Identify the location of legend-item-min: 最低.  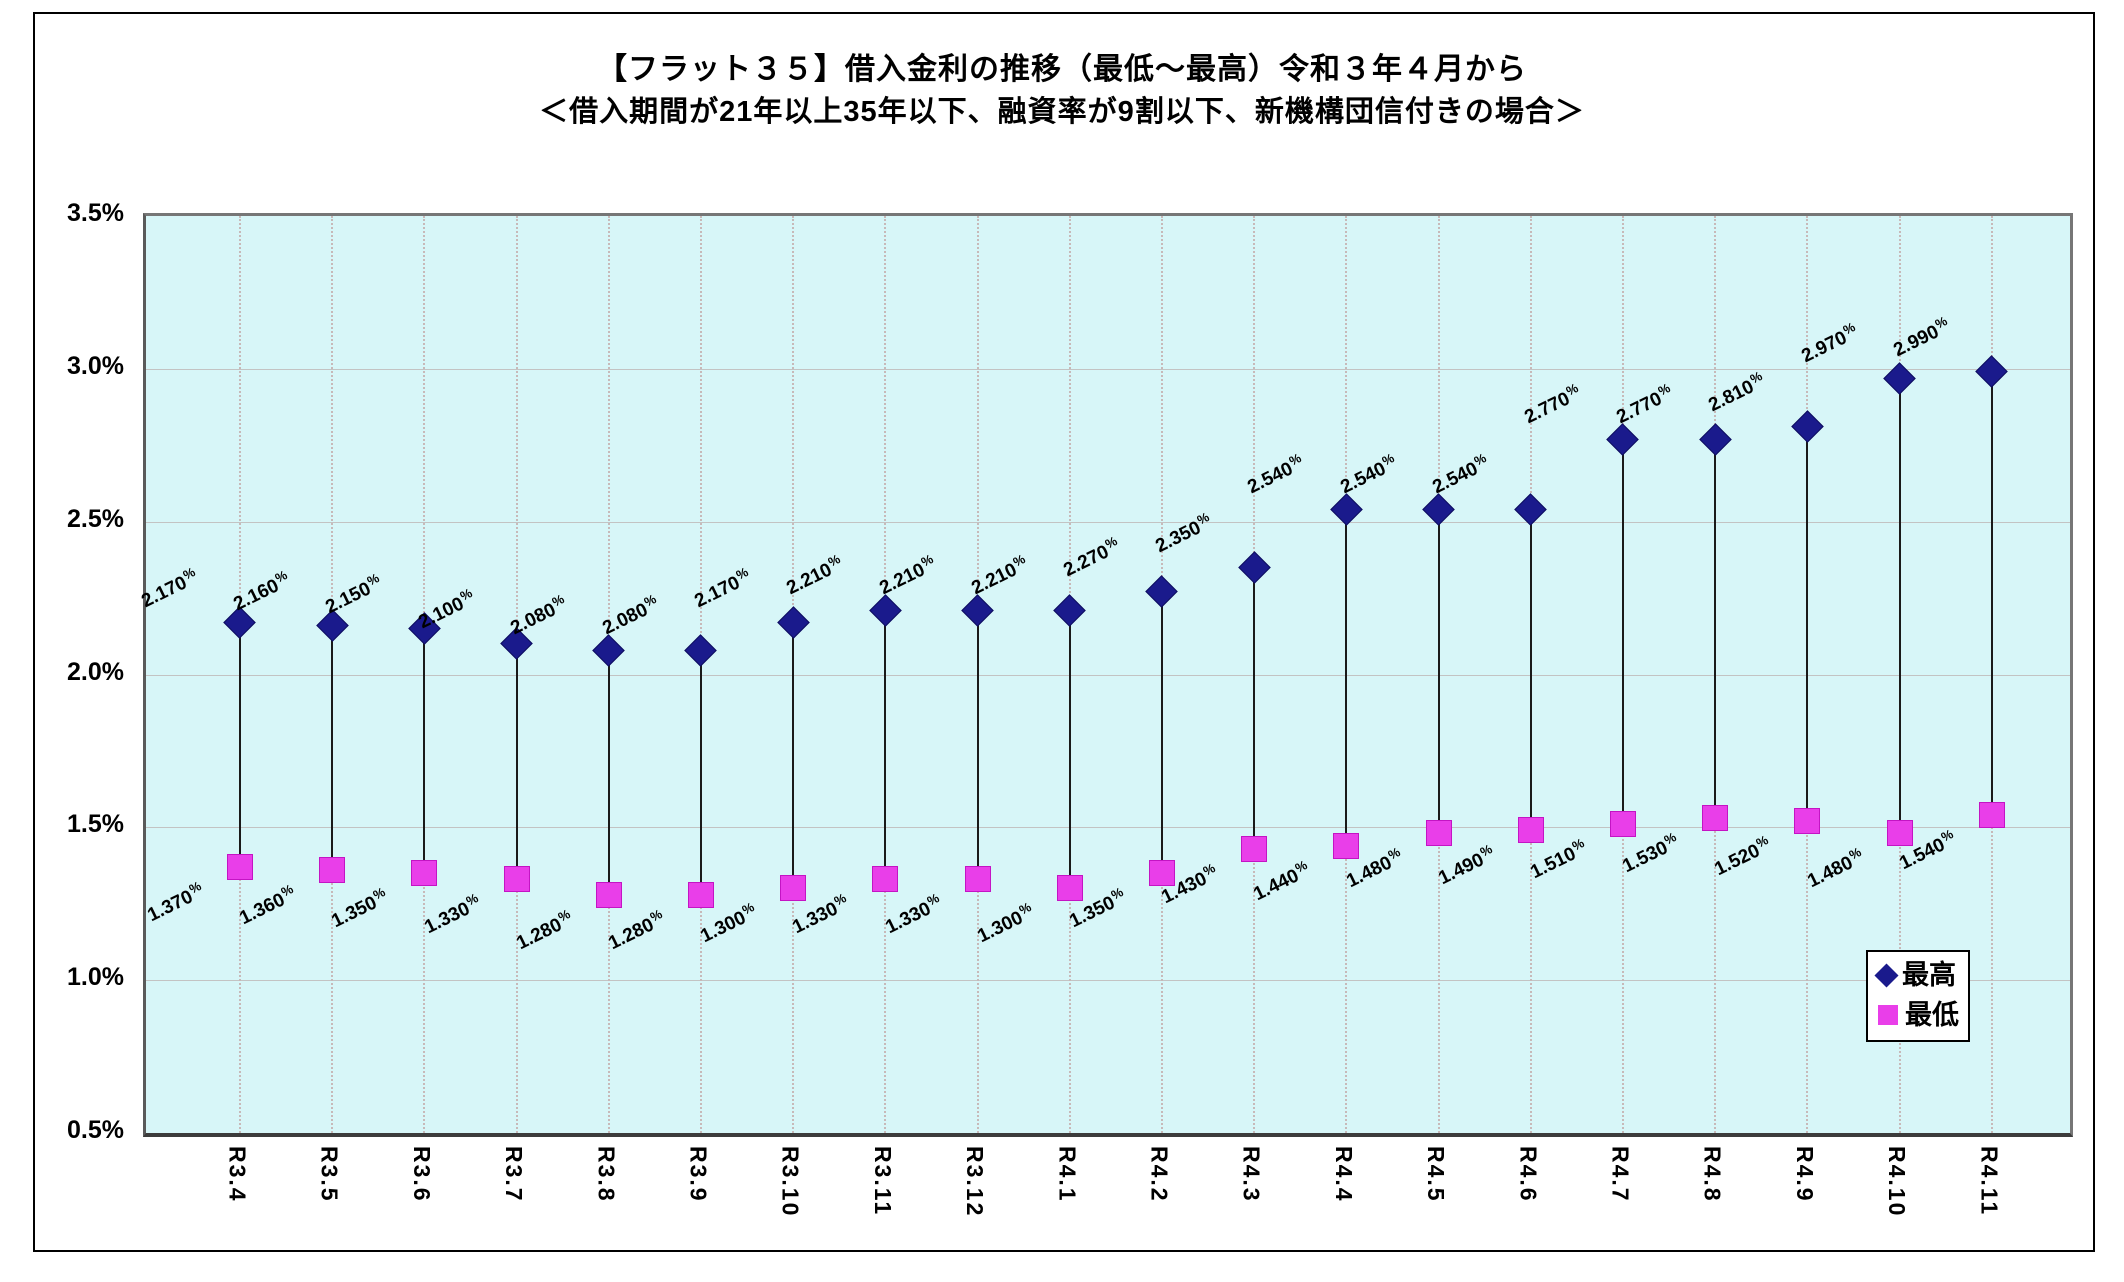
(1919, 1015).